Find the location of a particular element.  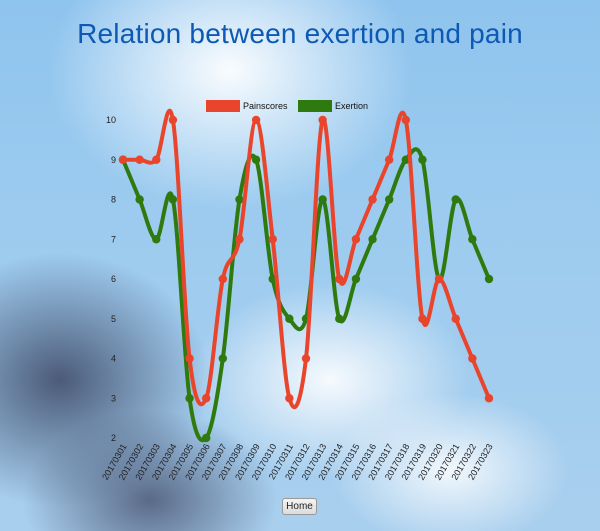

y-tick-label: 2 is located at coordinates (113, 438).